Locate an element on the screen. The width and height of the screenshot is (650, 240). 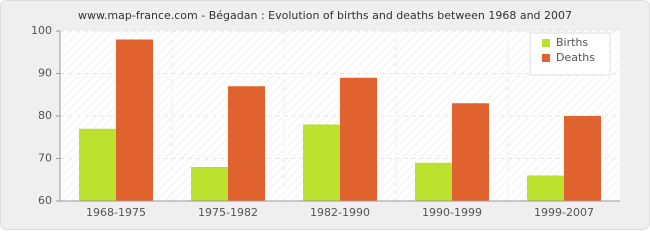
x-tick-label: 1968-1975 is located at coordinates (116, 212).